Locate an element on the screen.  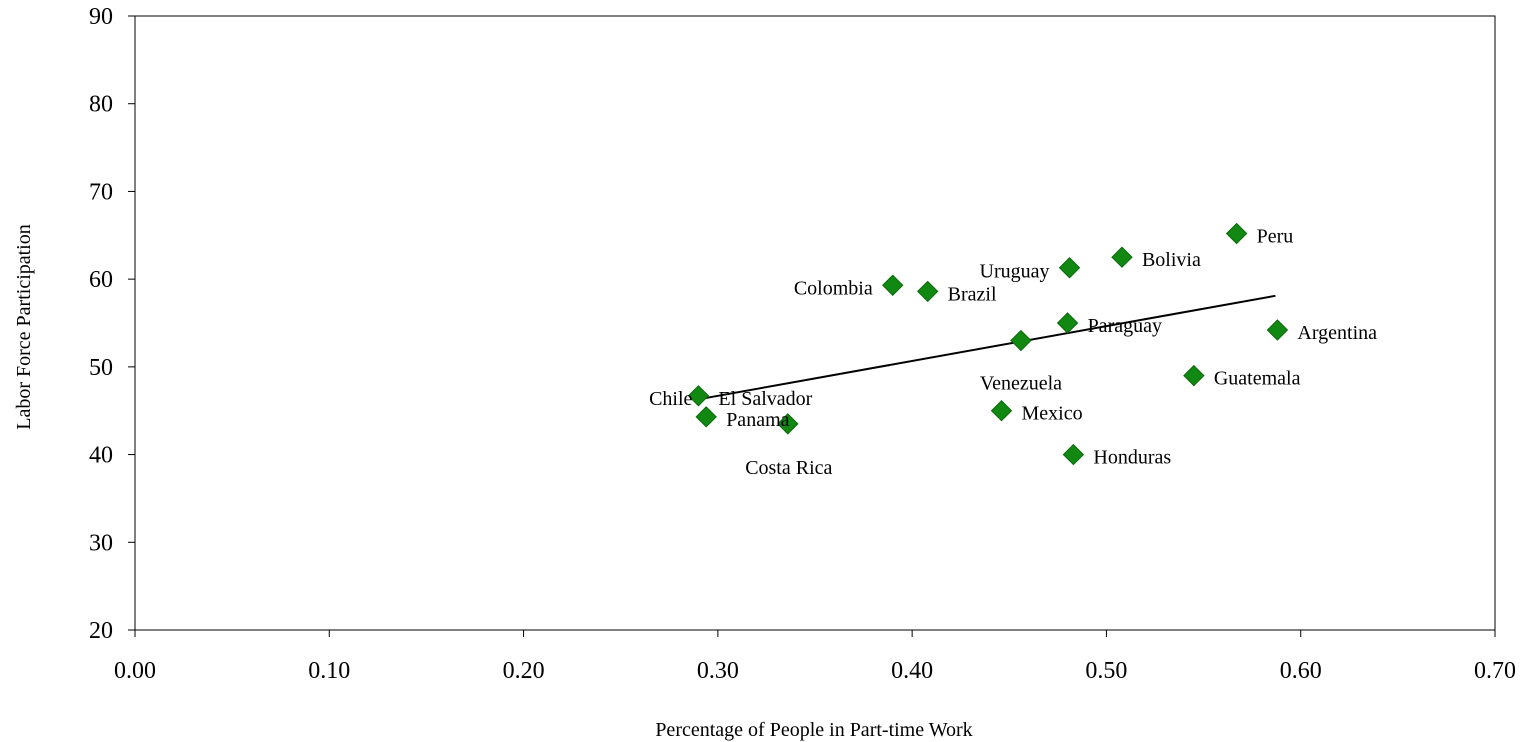
data-point-venezuela is located at coordinates (1021, 340).